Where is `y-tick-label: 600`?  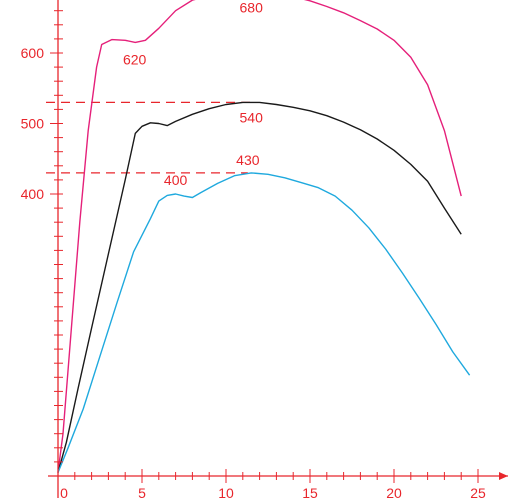 y-tick-label: 600 is located at coordinates (33, 53).